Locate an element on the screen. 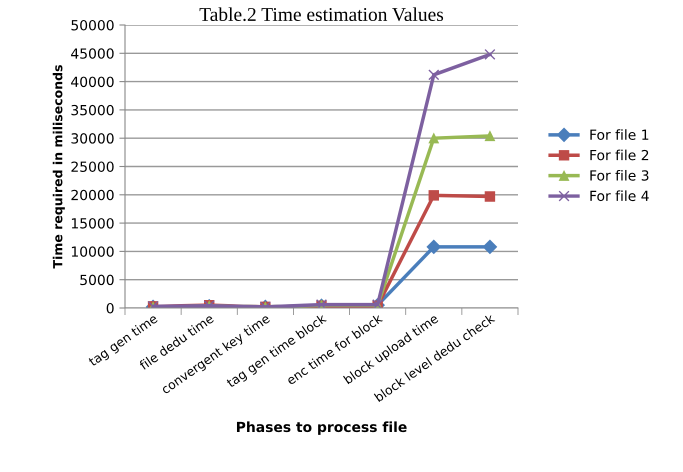 This screenshot has height=472, width=683. y-tick-label: 50000 is located at coordinates (92, 25).